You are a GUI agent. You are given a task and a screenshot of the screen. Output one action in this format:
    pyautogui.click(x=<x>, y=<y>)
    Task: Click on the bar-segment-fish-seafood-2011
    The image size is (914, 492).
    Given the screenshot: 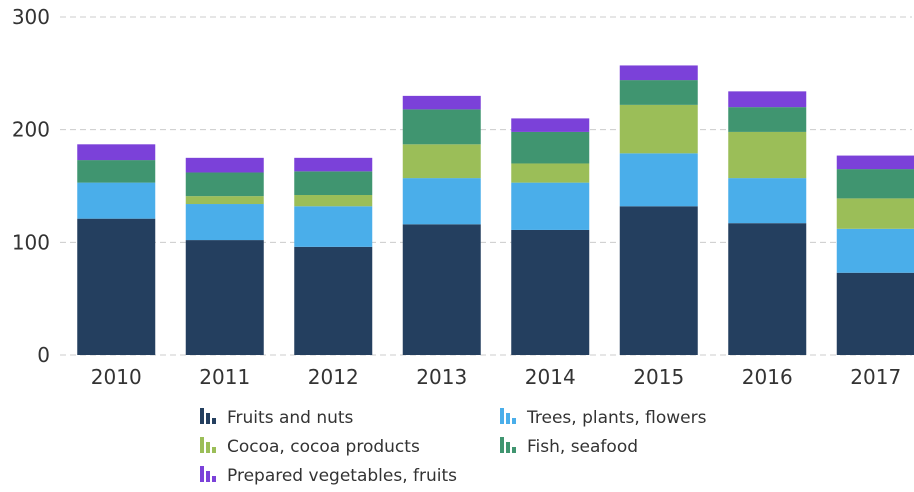 What is the action you would take?
    pyautogui.click(x=224, y=184)
    